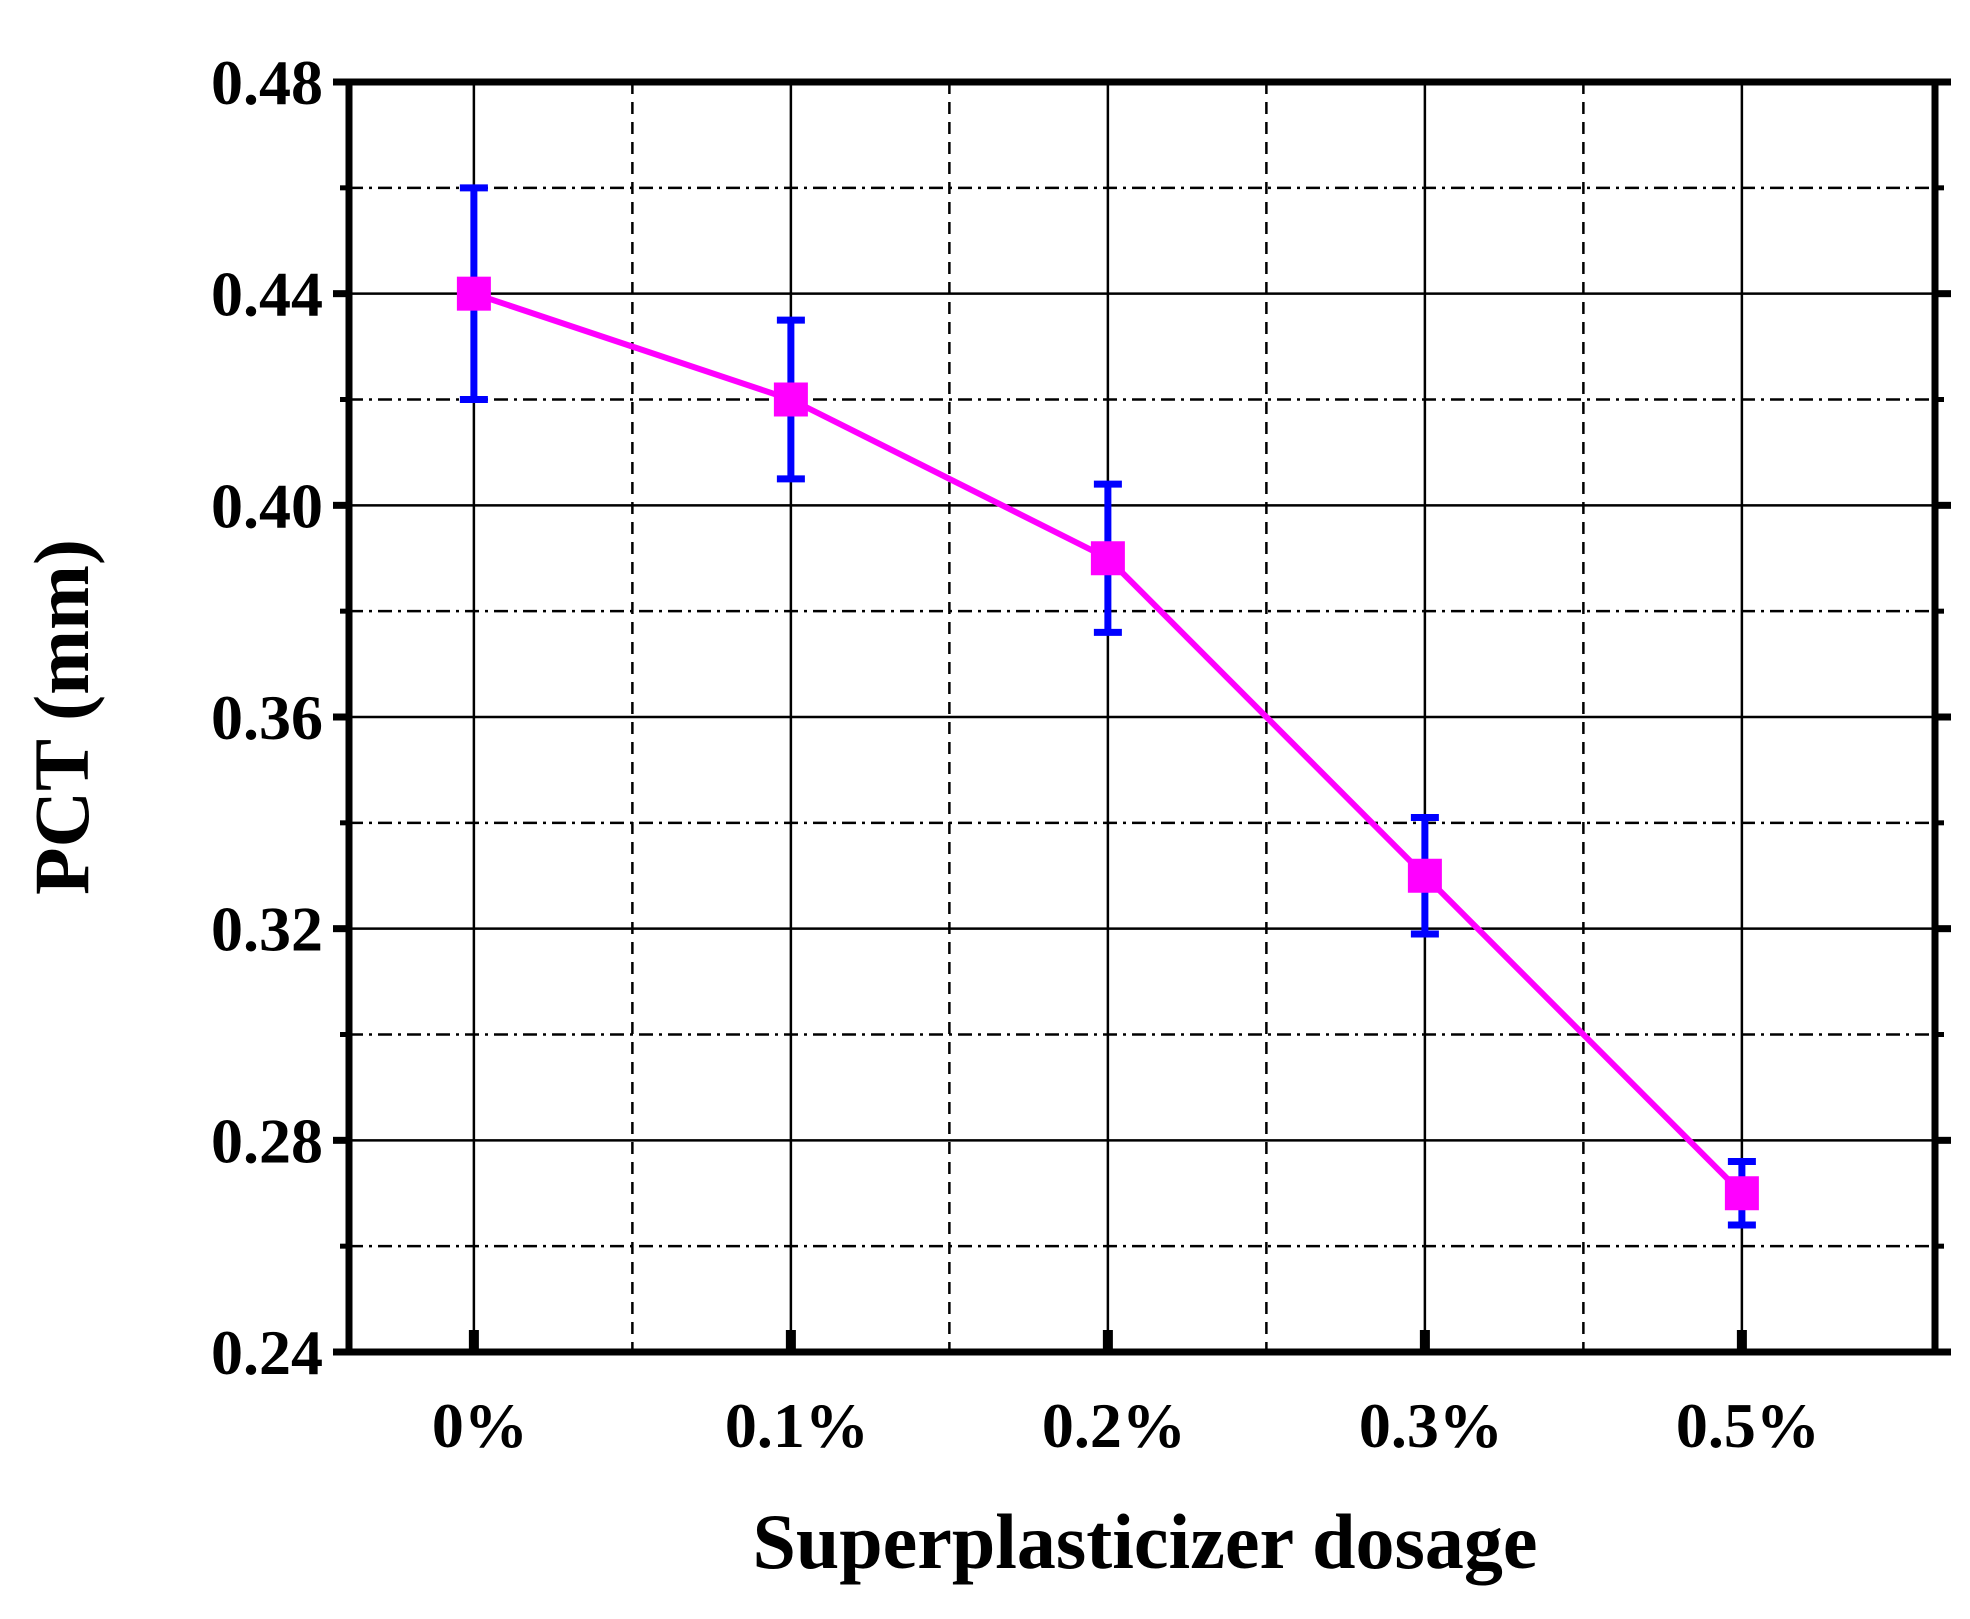 The height and width of the screenshot is (1619, 1970). What do you see at coordinates (267, 929) in the screenshot?
I see `y-tick-label: 0.32` at bounding box center [267, 929].